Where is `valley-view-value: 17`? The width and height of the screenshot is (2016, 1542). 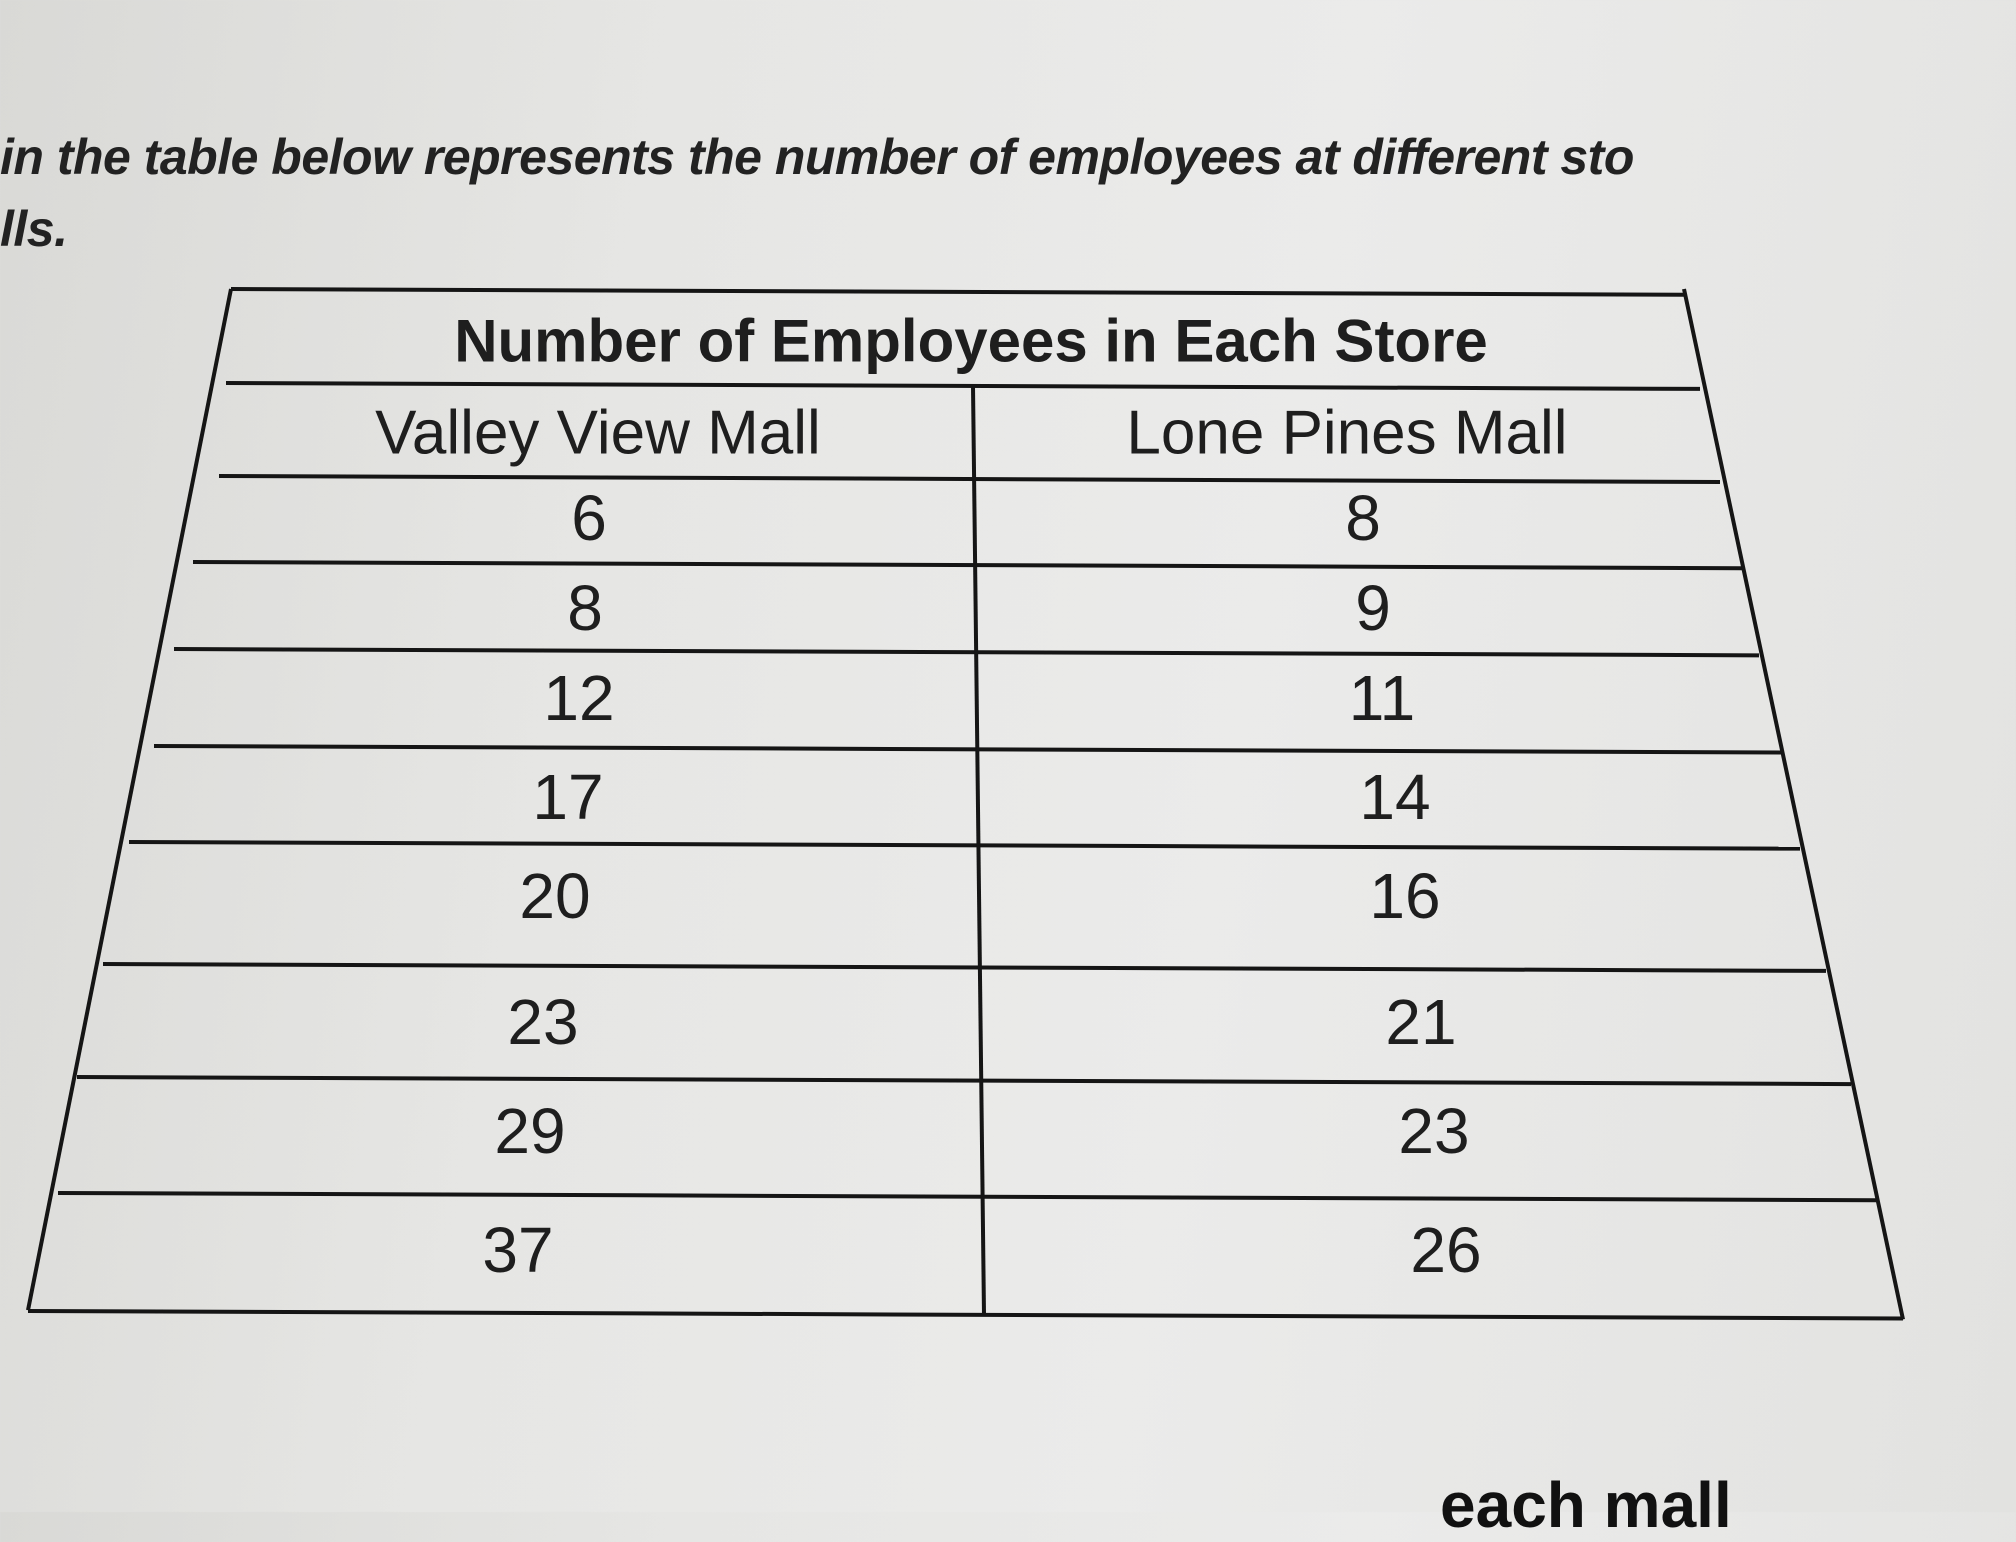
valley-view-value: 17 is located at coordinates (568, 797).